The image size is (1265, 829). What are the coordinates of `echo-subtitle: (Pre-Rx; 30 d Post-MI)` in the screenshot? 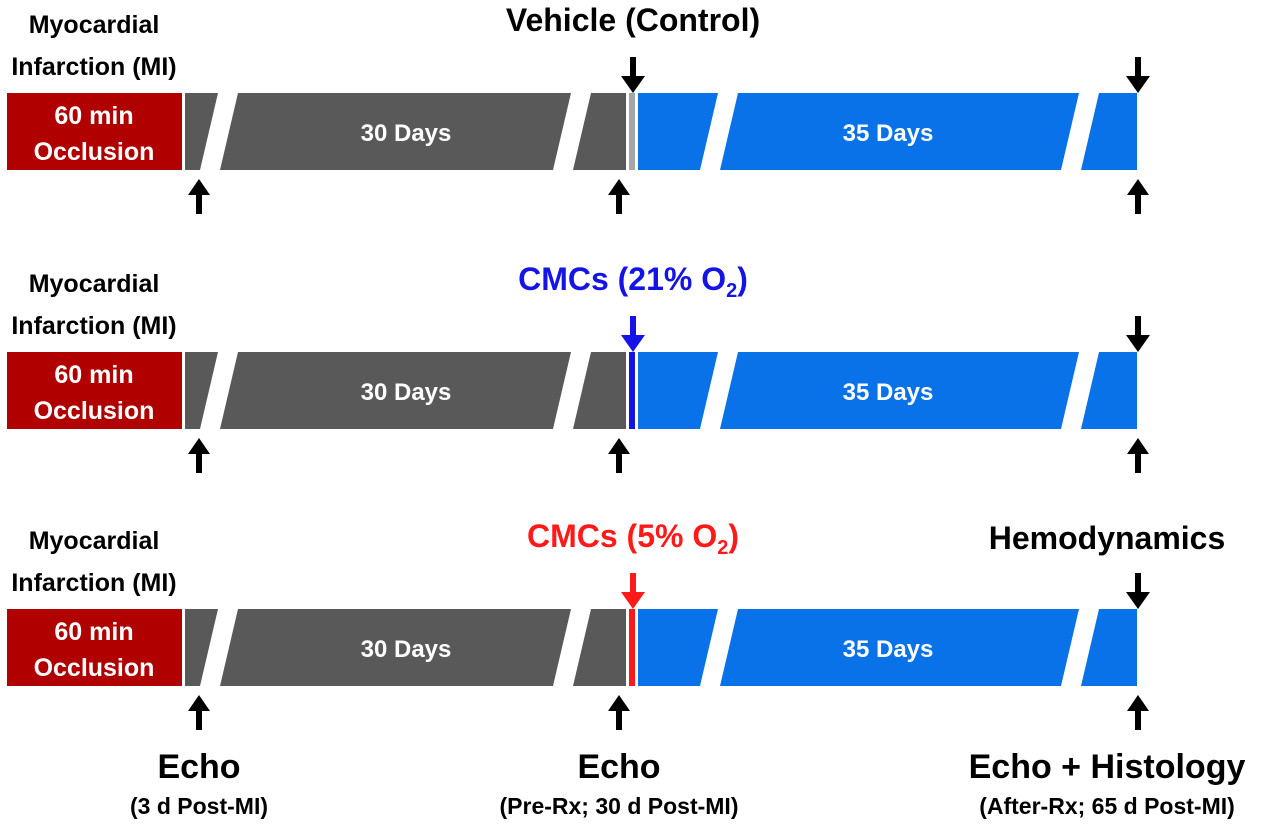 It's located at (619, 806).